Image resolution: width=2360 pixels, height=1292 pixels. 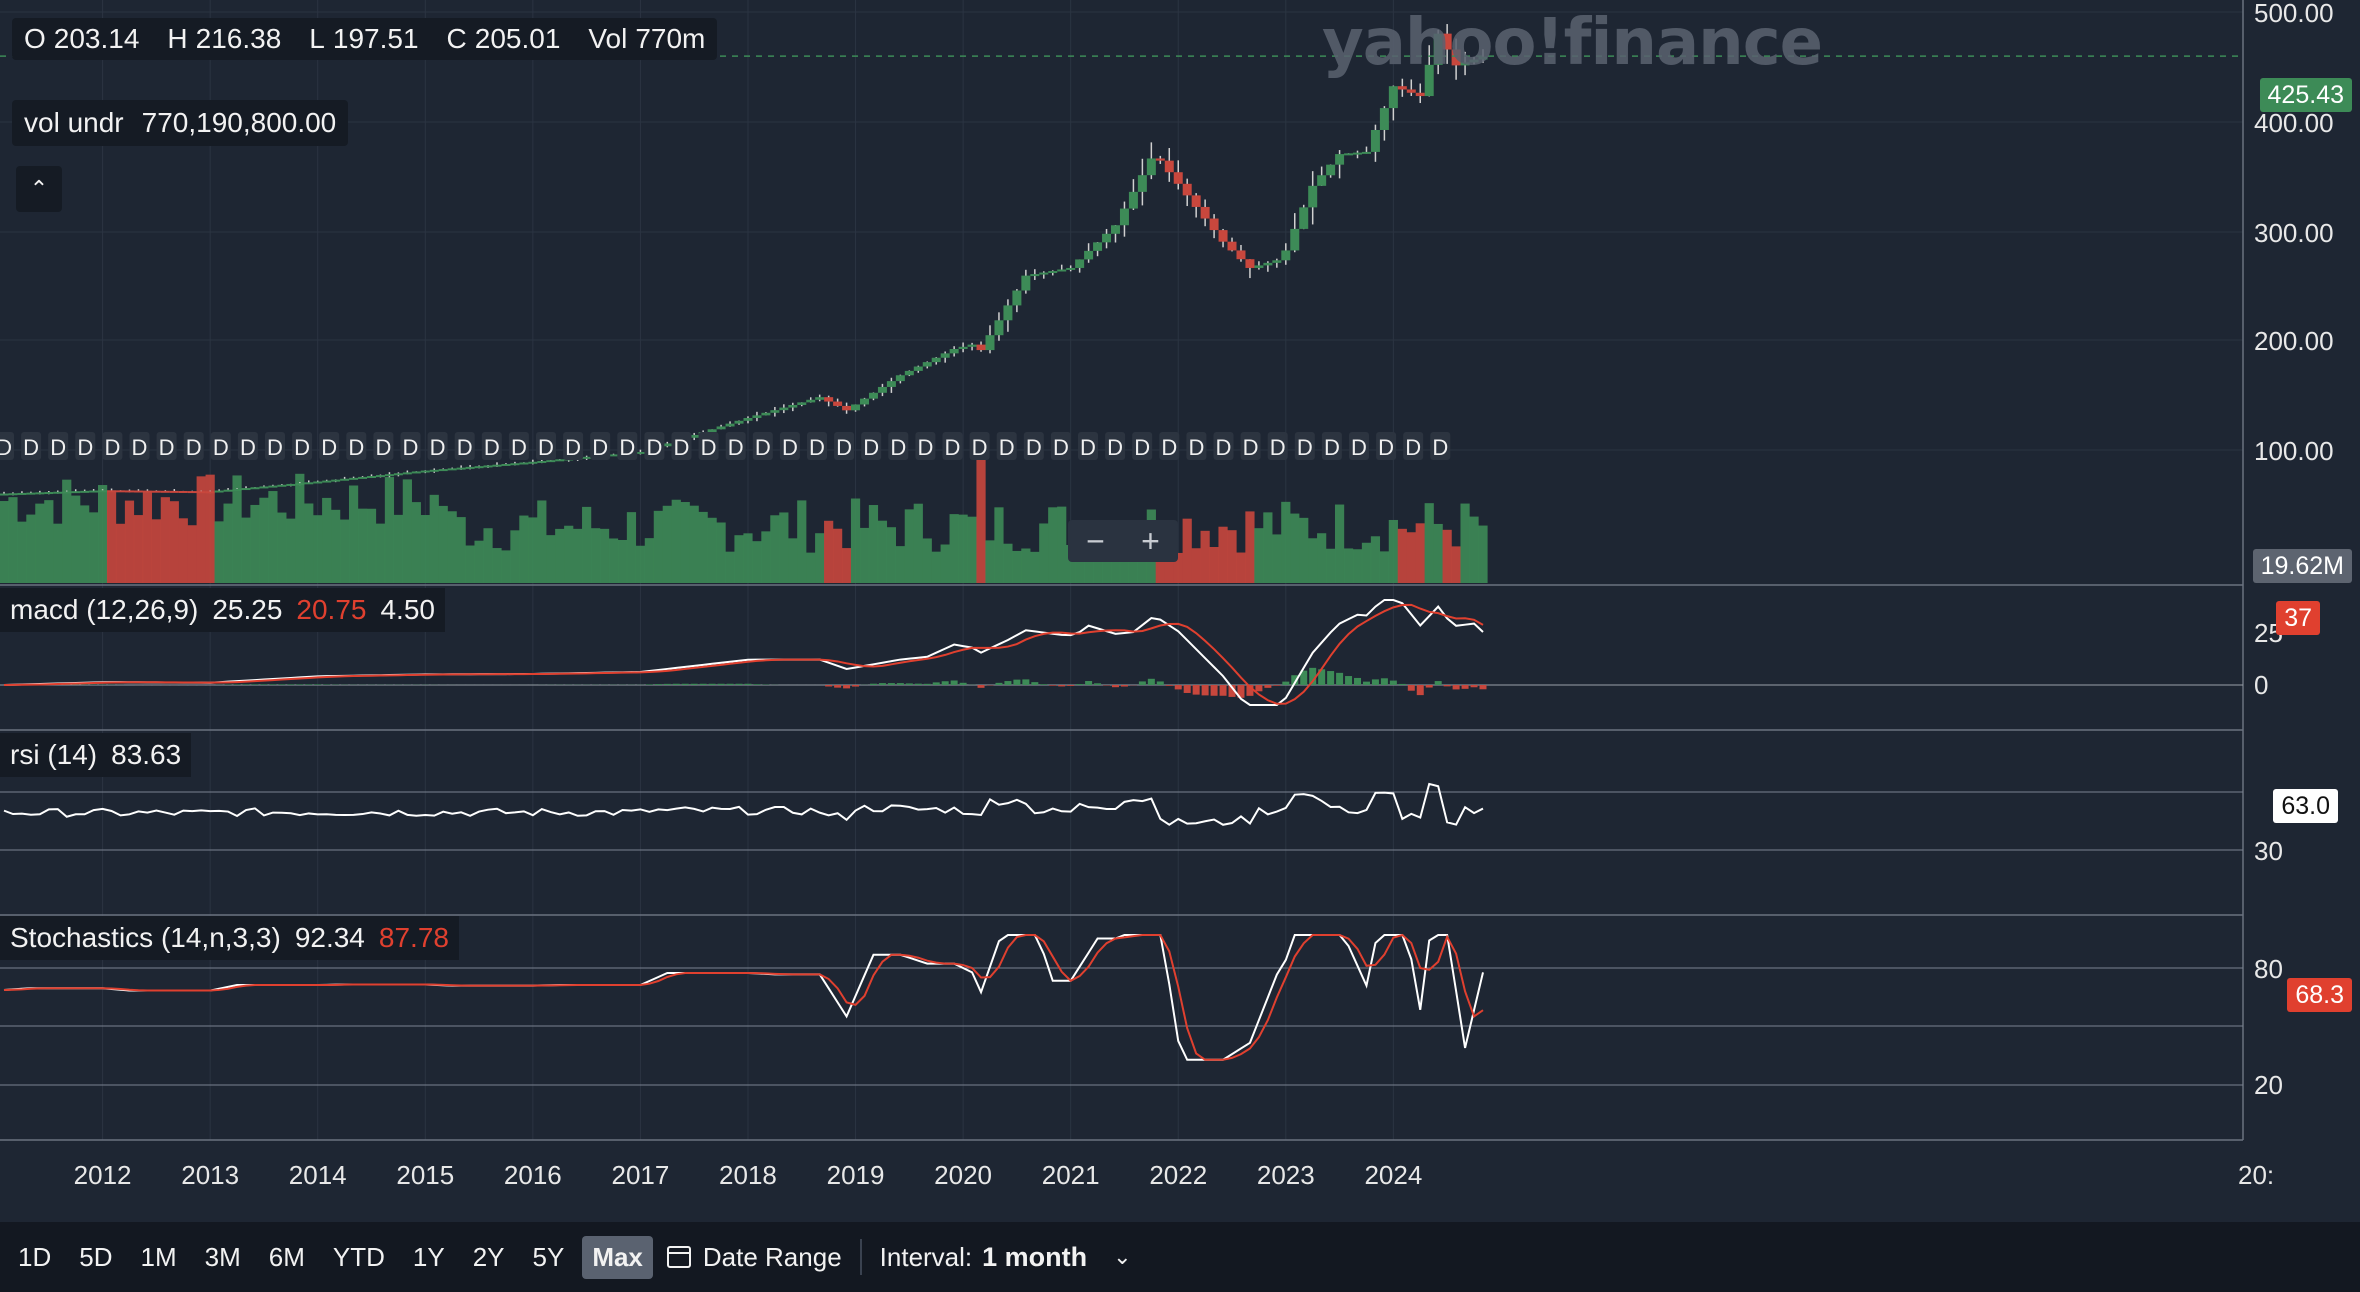 What do you see at coordinates (2268, 969) in the screenshot?
I see `stochastics-axis-label: 80` at bounding box center [2268, 969].